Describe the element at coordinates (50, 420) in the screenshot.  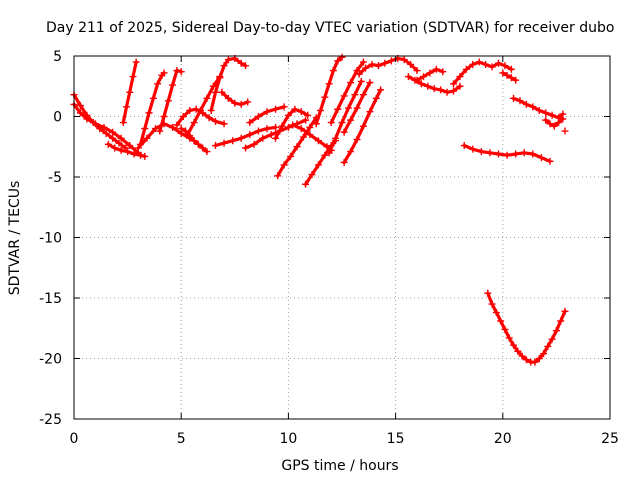
I see `y-tick-label-0: -25` at that location.